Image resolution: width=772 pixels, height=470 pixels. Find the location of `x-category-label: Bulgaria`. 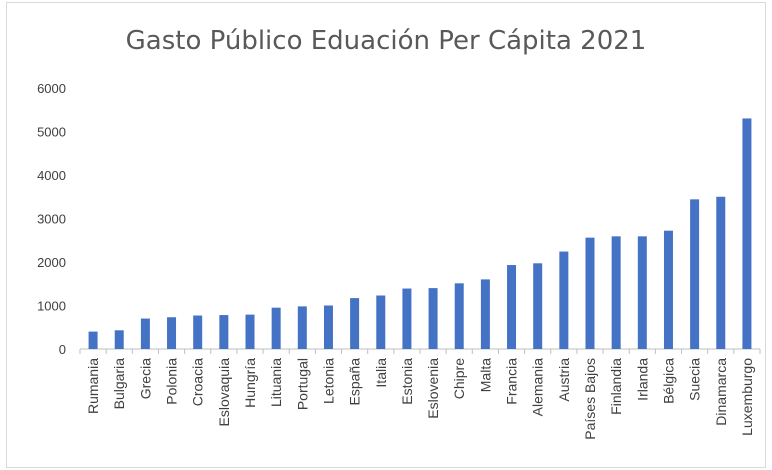

x-category-label: Bulgaria is located at coordinates (119, 384).